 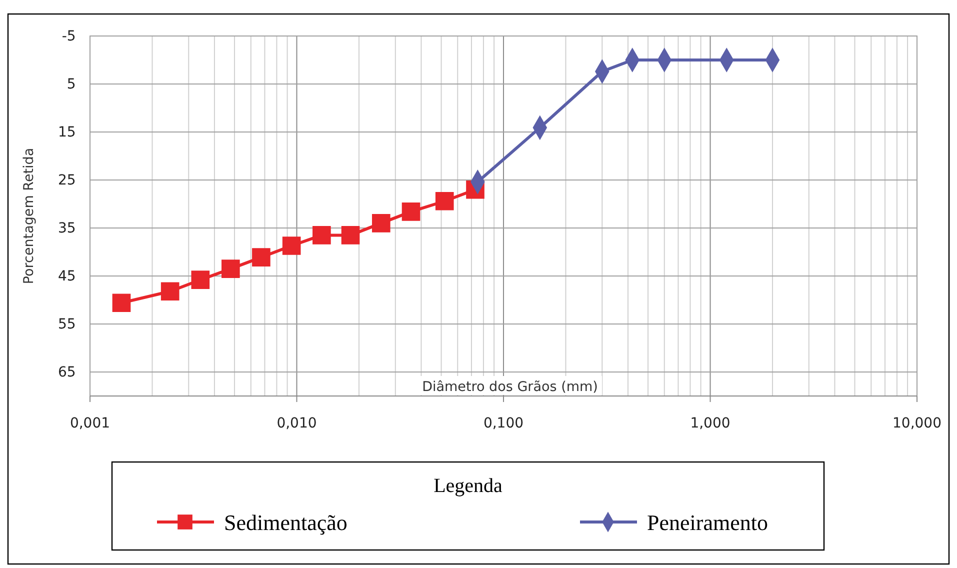 I want to click on y-tick-label: 55, so click(x=67, y=324).